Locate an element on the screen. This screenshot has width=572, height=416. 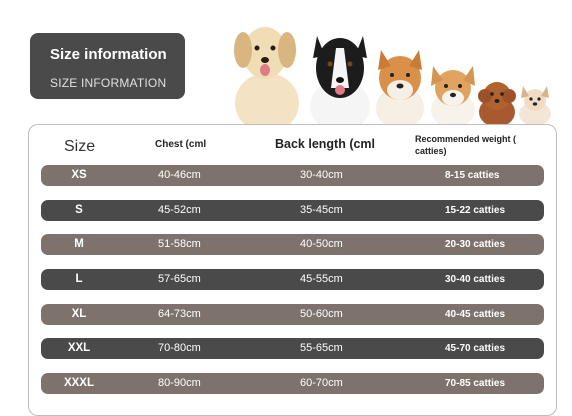
column-header-back-length: Back length (cml is located at coordinates (325, 144).